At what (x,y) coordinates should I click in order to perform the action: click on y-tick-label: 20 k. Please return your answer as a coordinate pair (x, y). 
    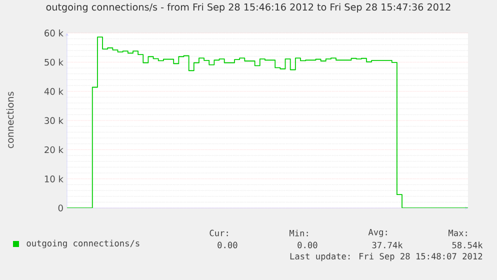
    Looking at the image, I should click on (54, 150).